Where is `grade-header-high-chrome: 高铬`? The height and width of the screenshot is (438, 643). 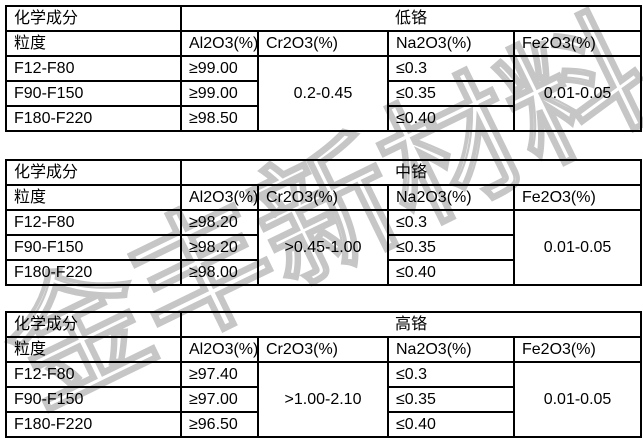
grade-header-high-chrome: 高铬 is located at coordinates (411, 324).